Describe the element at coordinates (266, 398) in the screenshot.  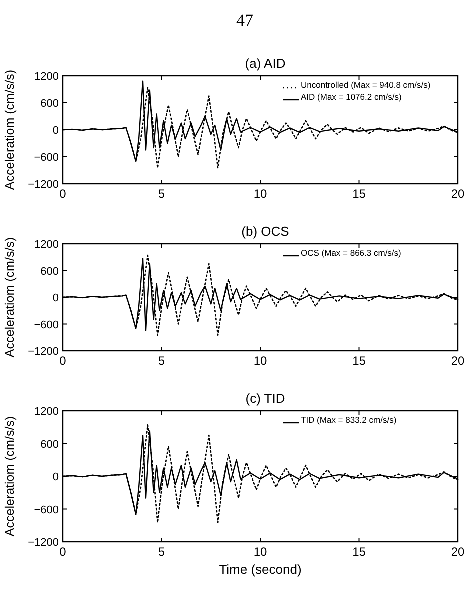
I see `chart-title: (c) TID` at that location.